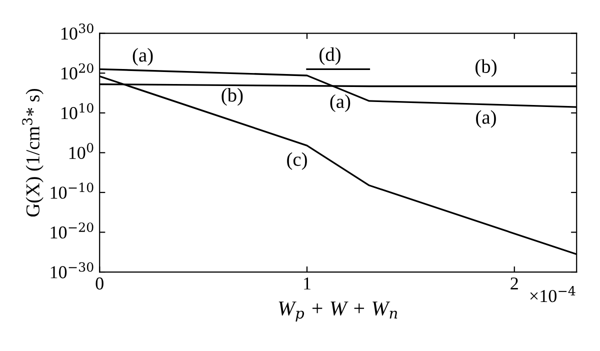  Describe the element at coordinates (72, 270) in the screenshot. I see `y-tick-label: 10$^{−30}$` at that location.